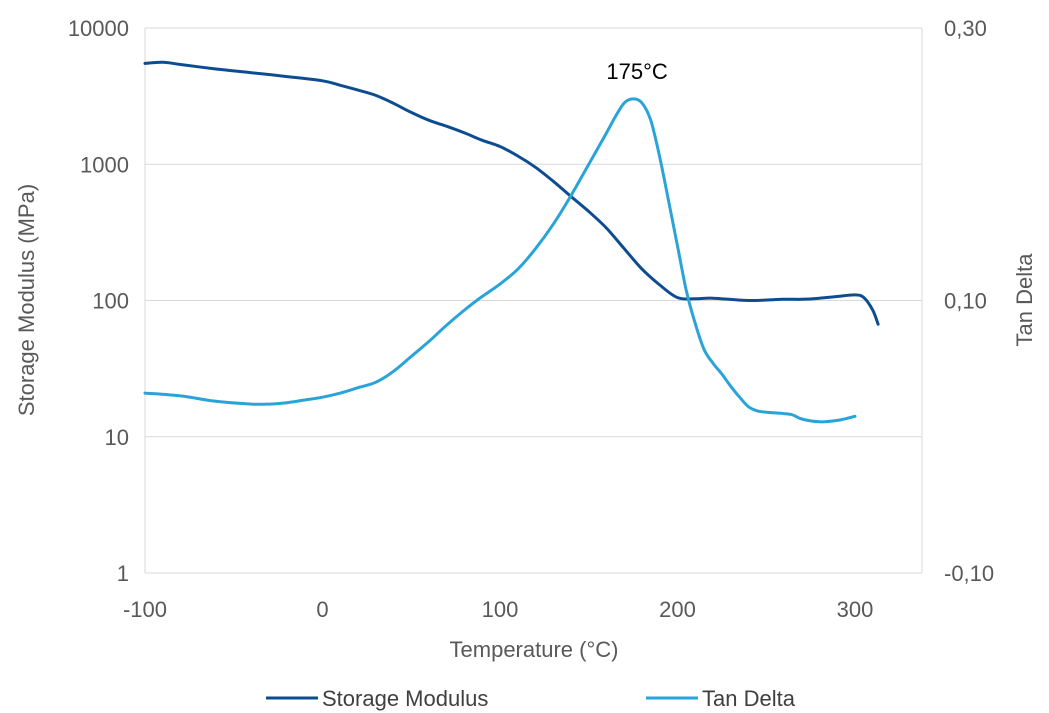 The image size is (1049, 713). I want to click on x-tick-label: 100, so click(500, 609).